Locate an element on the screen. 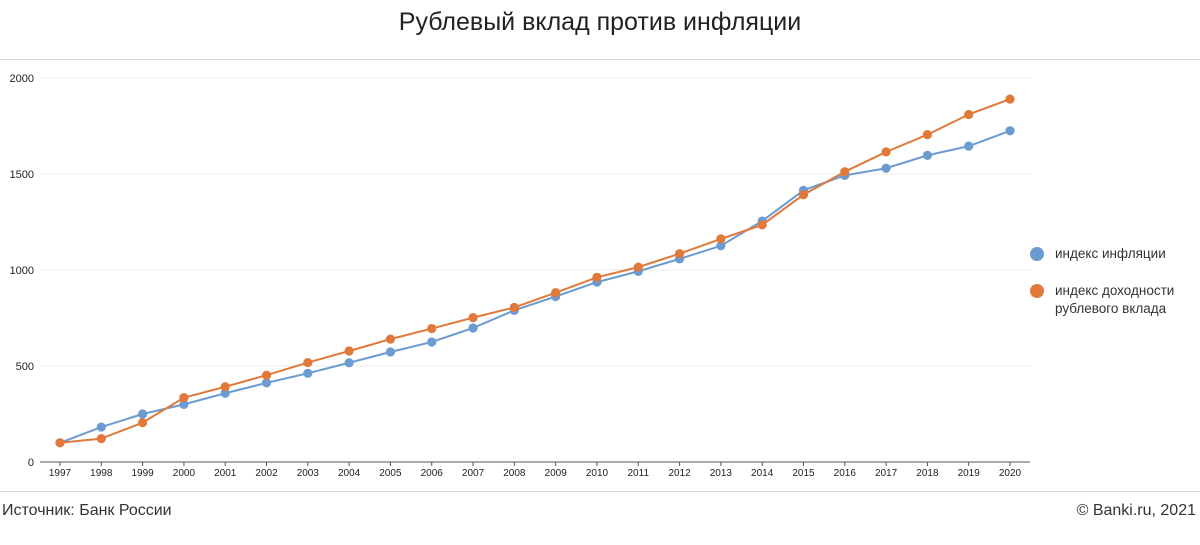 The height and width of the screenshot is (545, 1200). x-tick-label: 2017 is located at coordinates (886, 473).